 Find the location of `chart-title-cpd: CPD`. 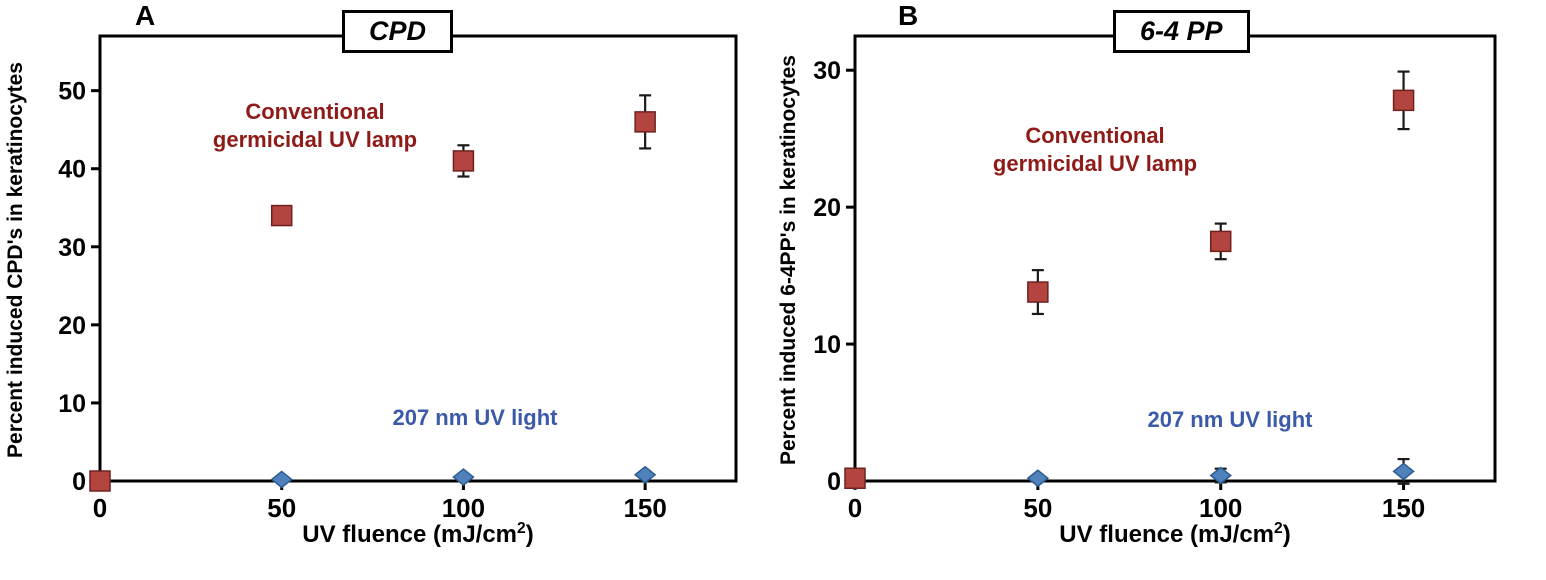

chart-title-cpd: CPD is located at coordinates (398, 31).